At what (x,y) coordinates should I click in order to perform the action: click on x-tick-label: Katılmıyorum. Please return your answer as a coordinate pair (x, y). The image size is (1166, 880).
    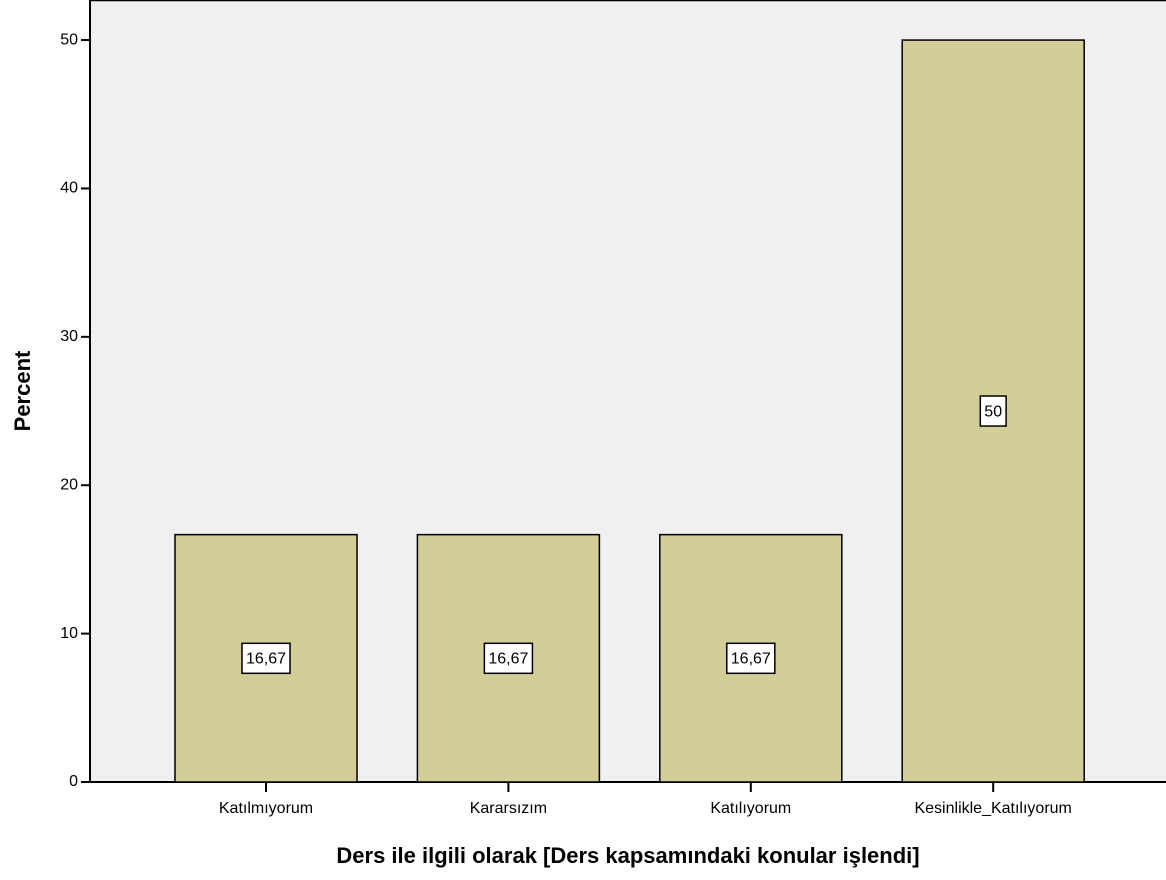
    Looking at the image, I should click on (266, 808).